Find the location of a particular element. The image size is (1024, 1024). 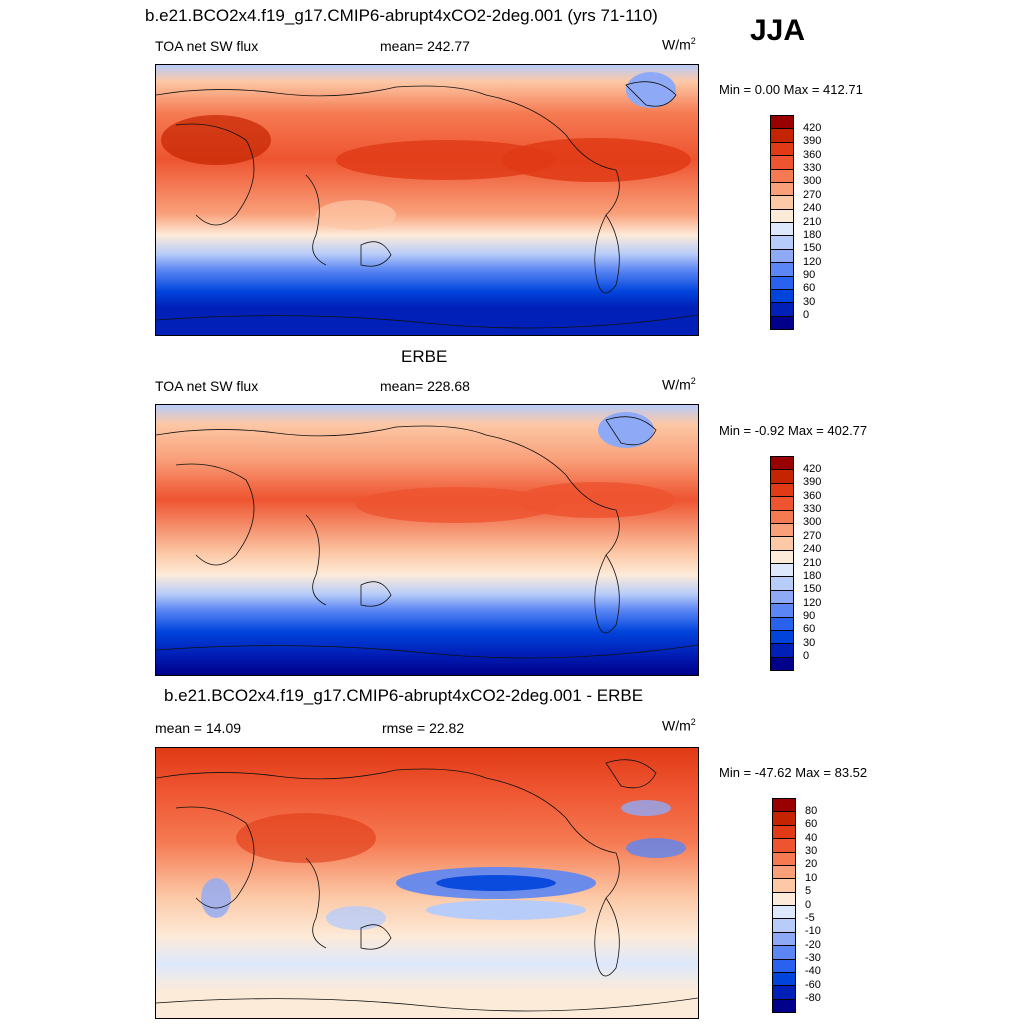

panel3-rmse-label: rmse = 22.82 is located at coordinates (423, 728).